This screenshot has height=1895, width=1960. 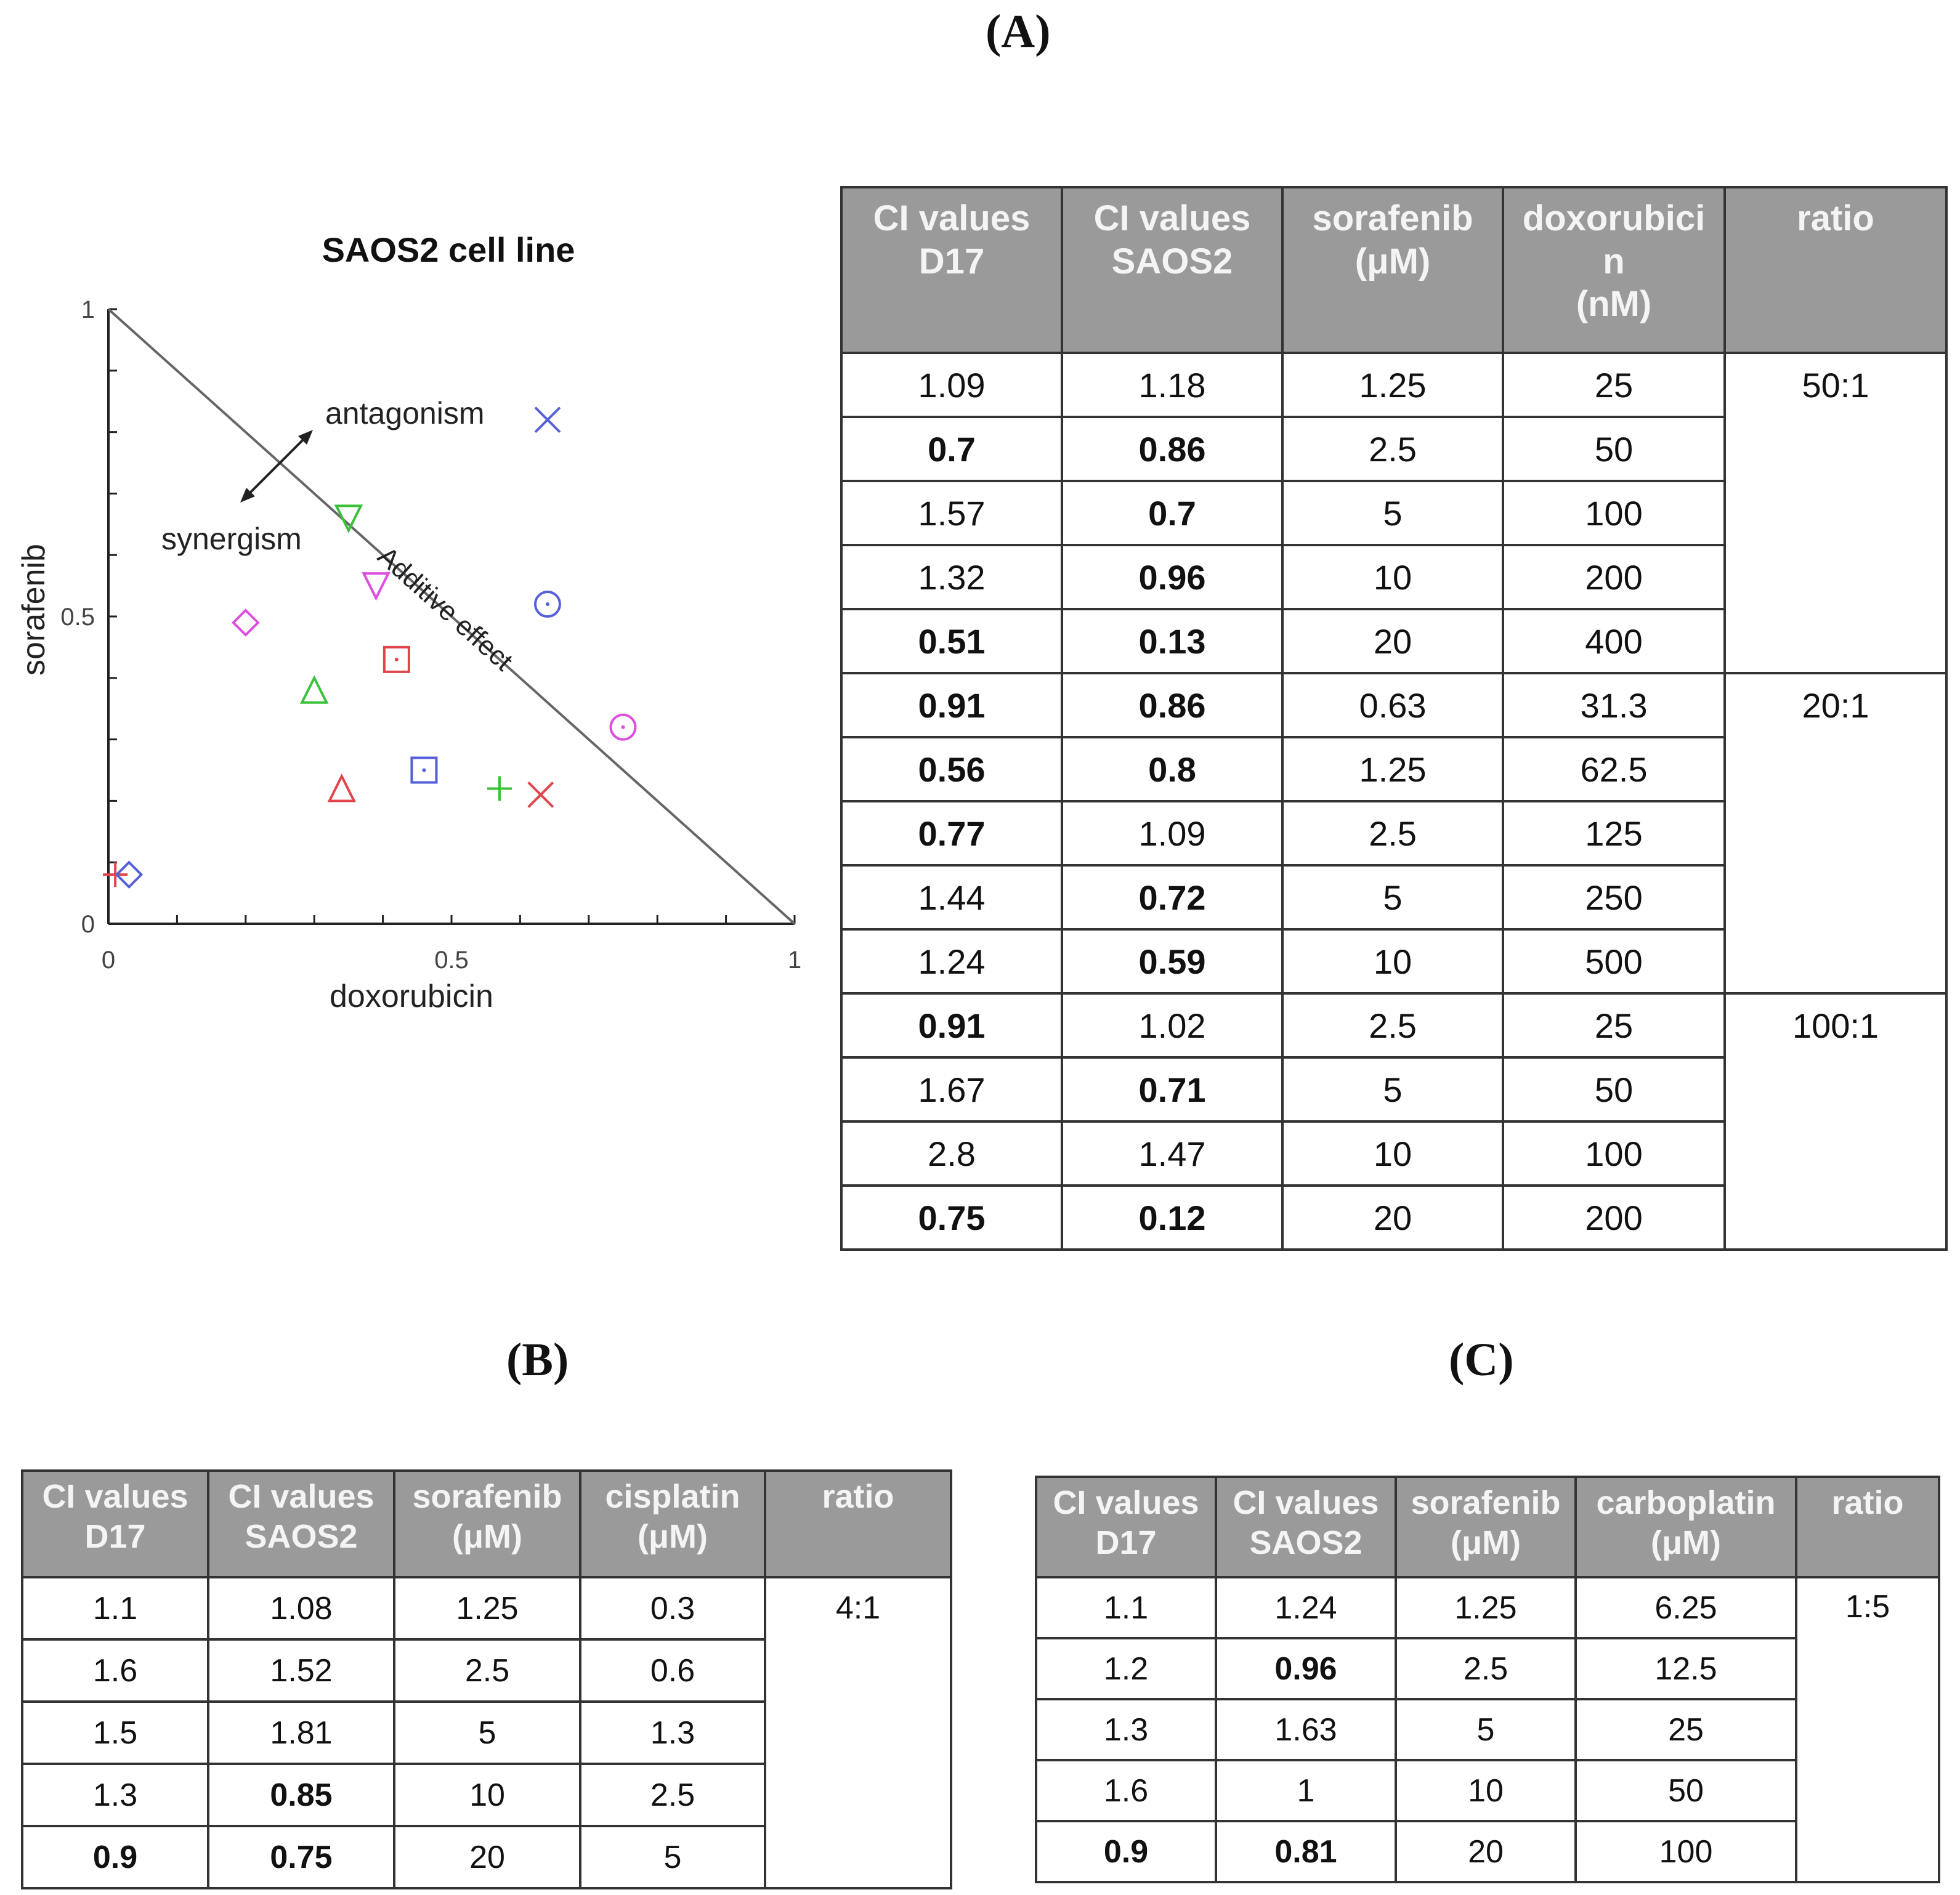 What do you see at coordinates (1614, 705) in the screenshot?
I see `table-cell: 31.3` at bounding box center [1614, 705].